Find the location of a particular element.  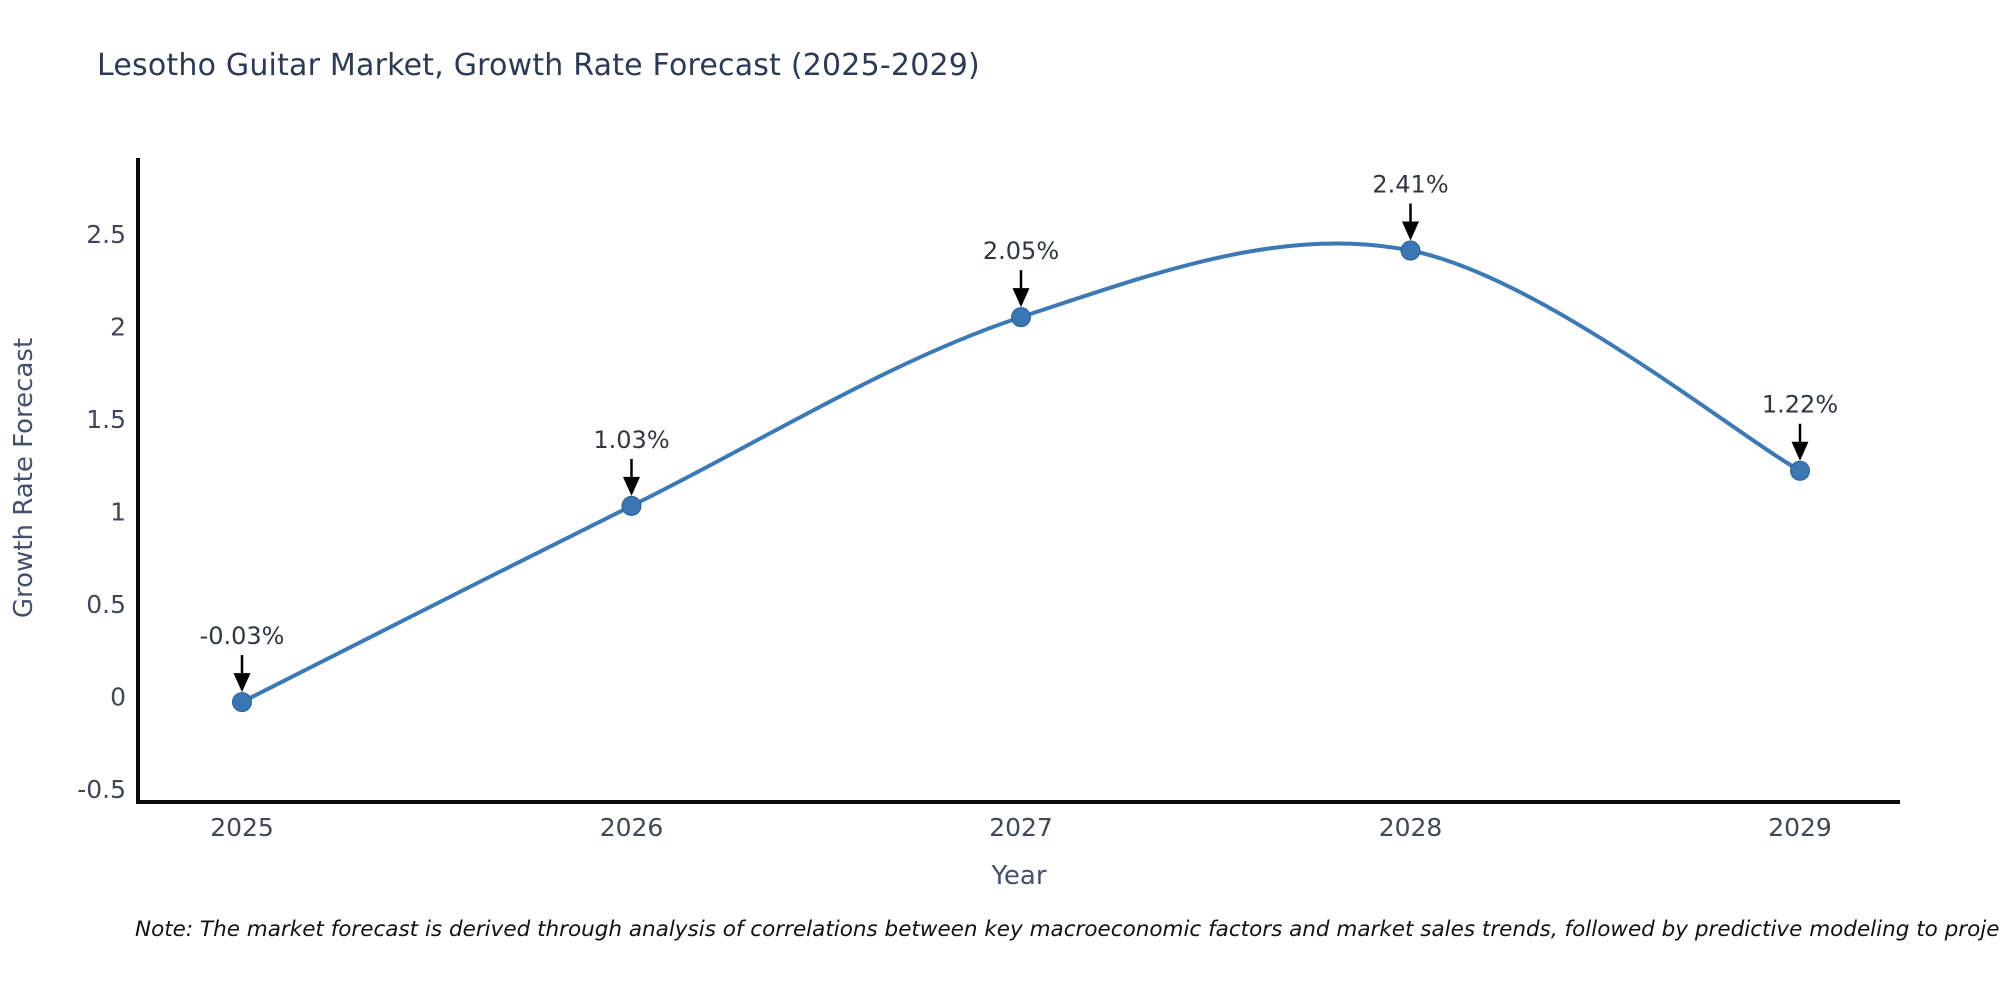

point-value-label: 2.41% is located at coordinates (1410, 185).